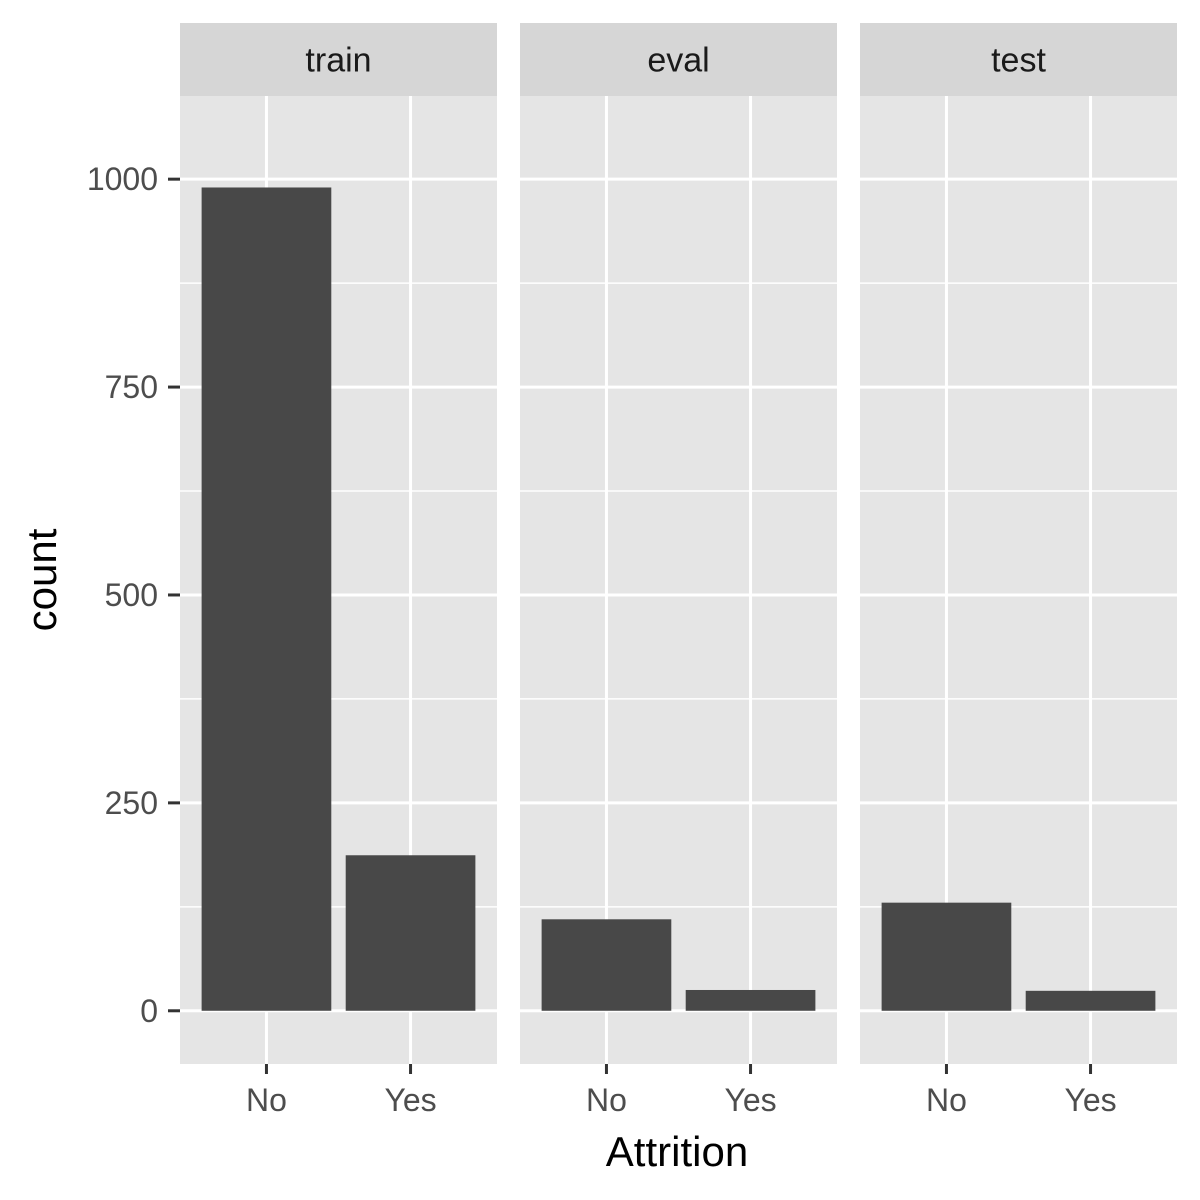 The width and height of the screenshot is (1200, 1200). I want to click on y-tick-label: 500, so click(131, 595).